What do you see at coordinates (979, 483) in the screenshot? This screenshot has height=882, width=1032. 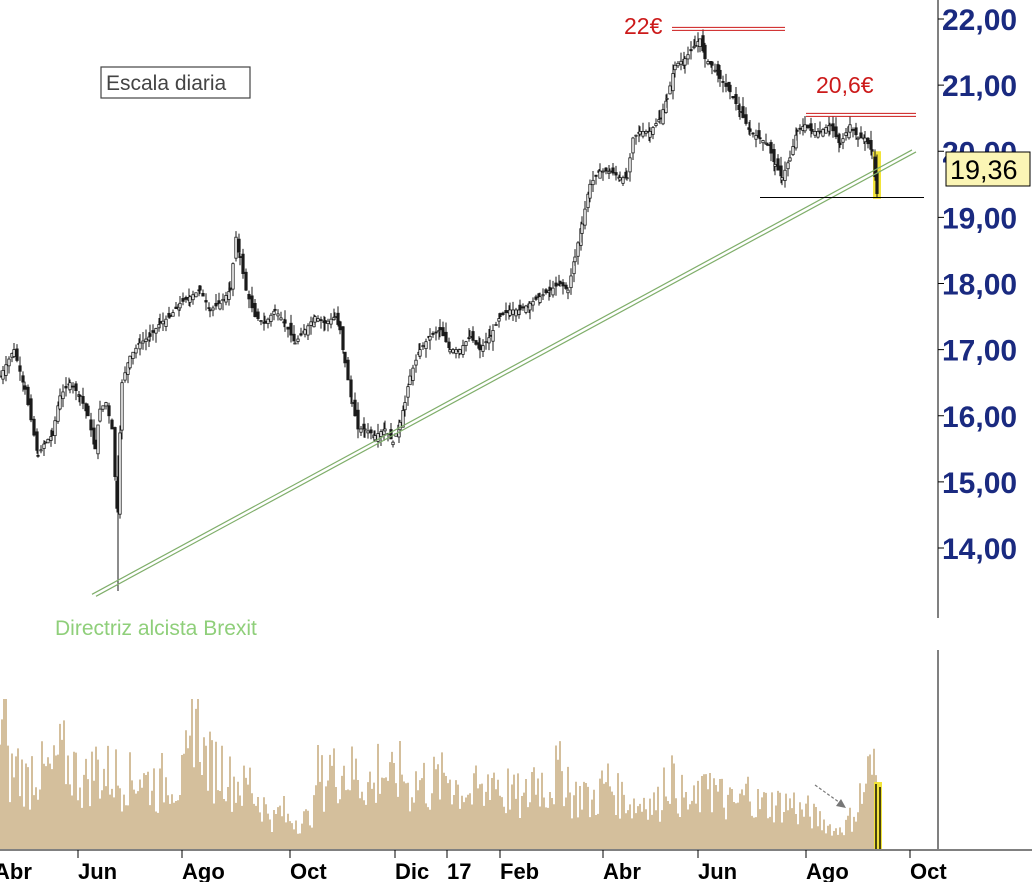 I see `y-tick-label: 15,00` at bounding box center [979, 483].